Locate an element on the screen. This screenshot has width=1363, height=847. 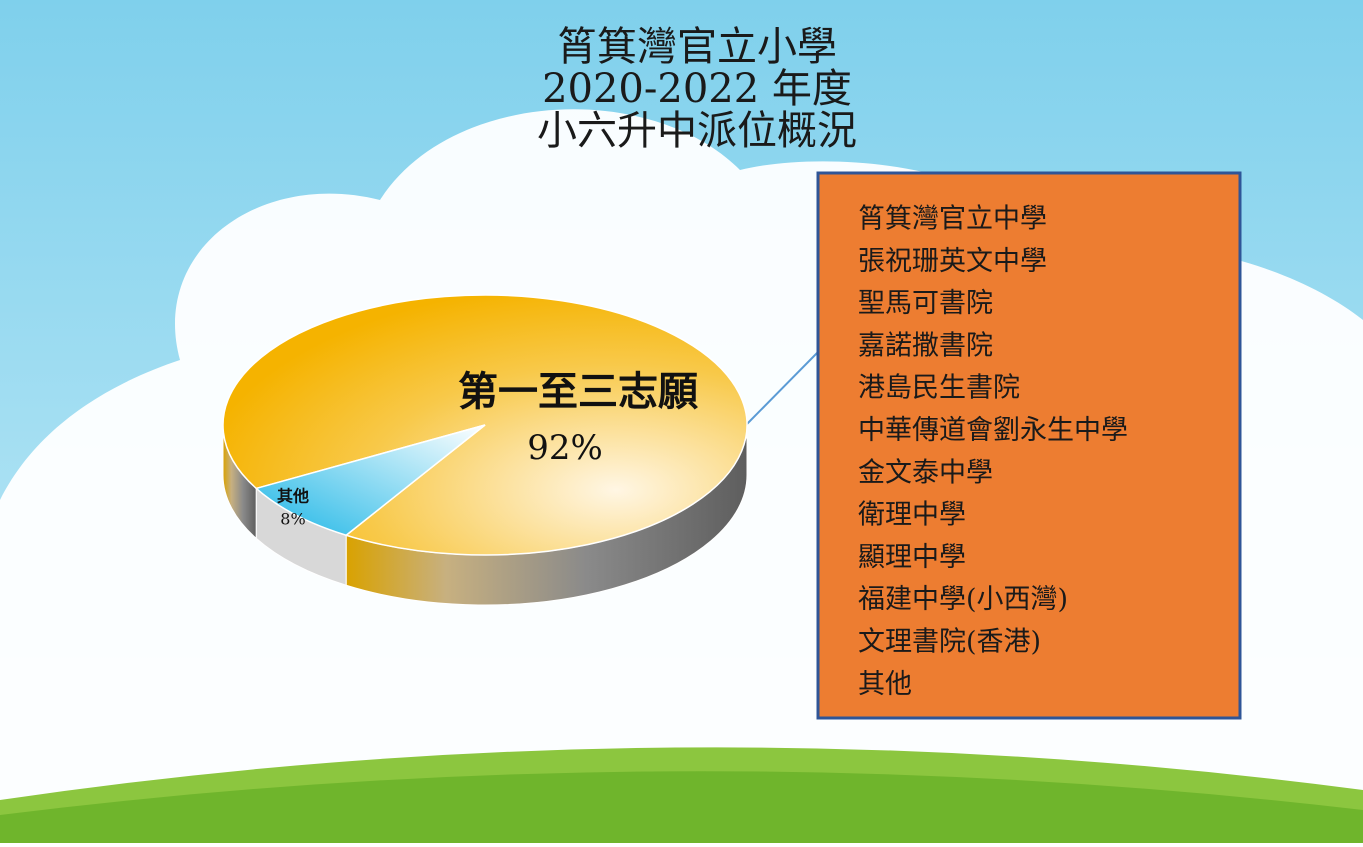
school-name: 金文泰中學 is located at coordinates (925, 472).